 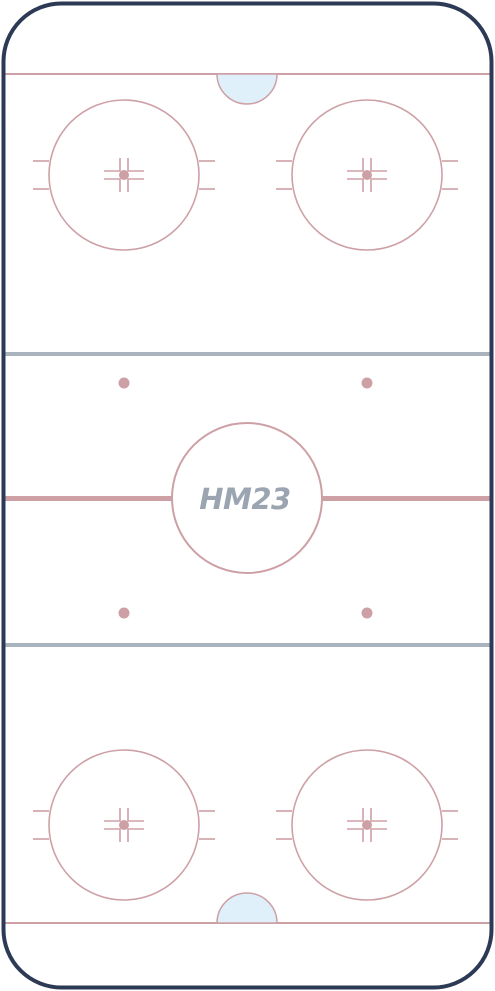 I want to click on faceoff-dot-neutral-top-right, so click(x=367, y=383).